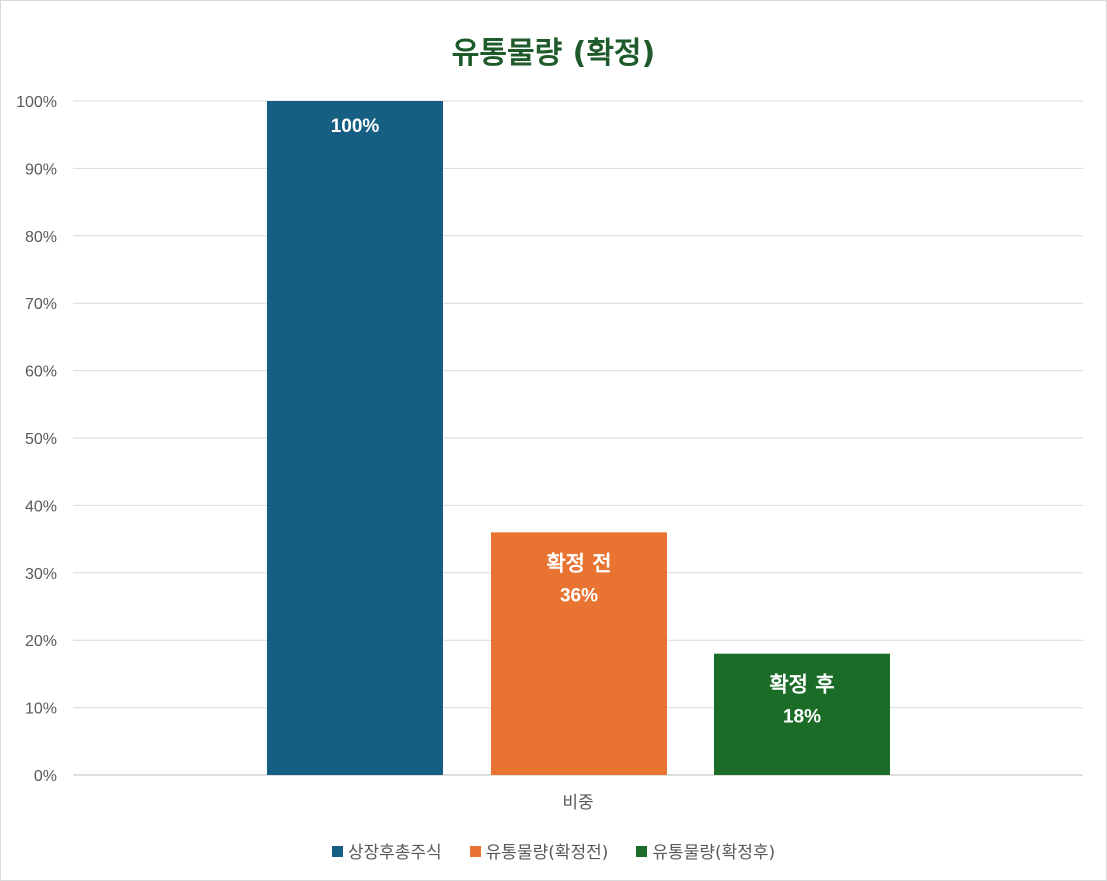 The image size is (1107, 881). What do you see at coordinates (41, 641) in the screenshot?
I see `y-tick-label: 20%` at bounding box center [41, 641].